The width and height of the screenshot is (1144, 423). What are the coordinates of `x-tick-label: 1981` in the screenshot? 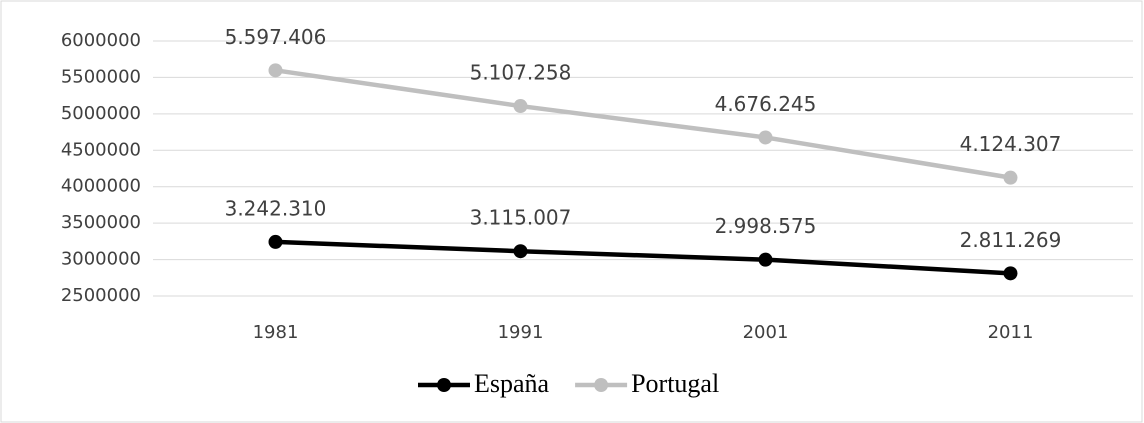 It's located at (276, 332).